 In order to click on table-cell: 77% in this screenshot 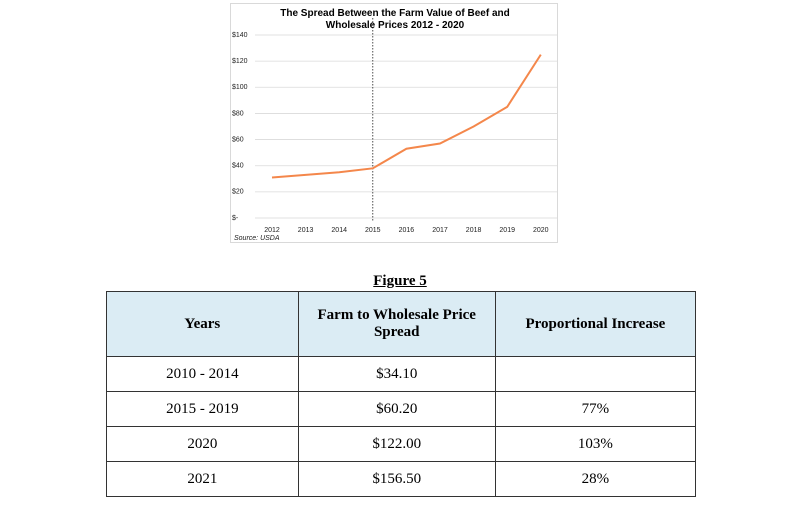, I will do `click(595, 409)`.